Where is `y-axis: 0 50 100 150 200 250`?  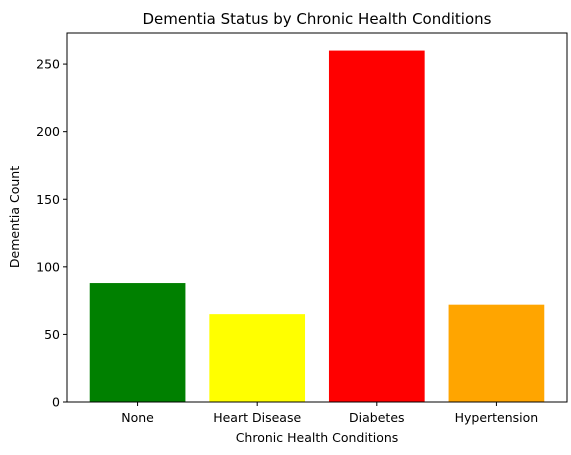
y-axis: 0 50 100 150 200 250 is located at coordinates (51, 233).